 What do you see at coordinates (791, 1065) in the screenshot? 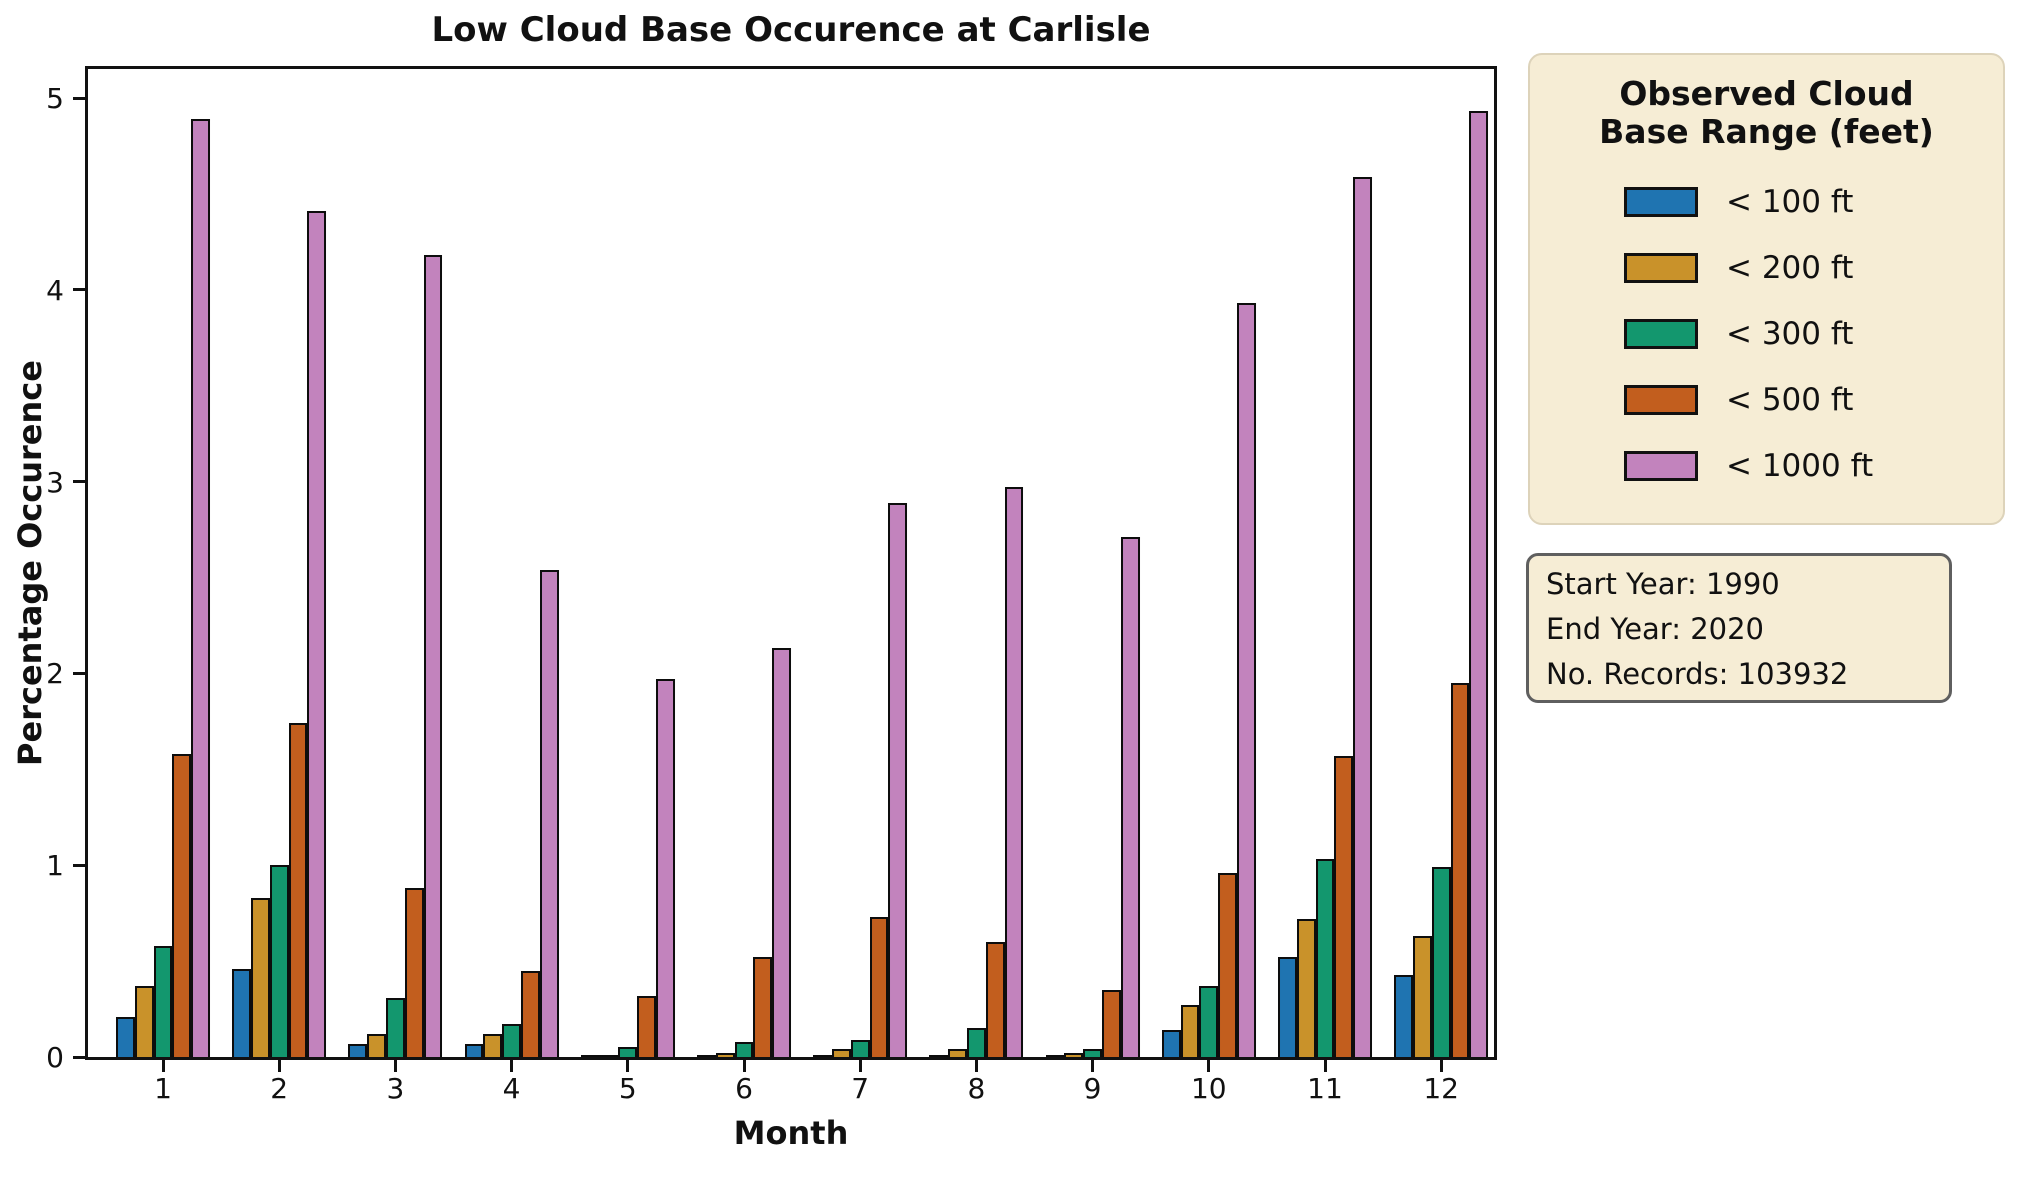
I see `x-axis-tick-marks` at bounding box center [791, 1065].